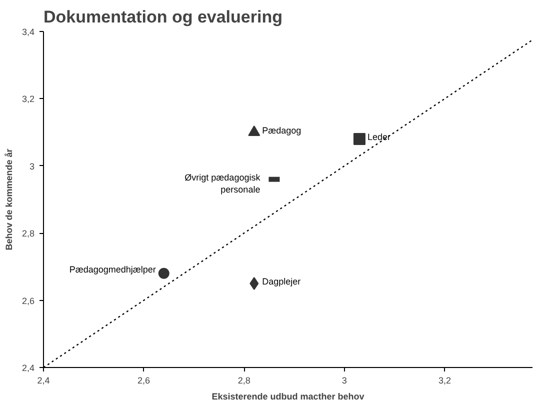 The image size is (542, 406). Describe the element at coordinates (163, 17) in the screenshot. I see `chart-title: Dokumentation og evaluering` at that location.